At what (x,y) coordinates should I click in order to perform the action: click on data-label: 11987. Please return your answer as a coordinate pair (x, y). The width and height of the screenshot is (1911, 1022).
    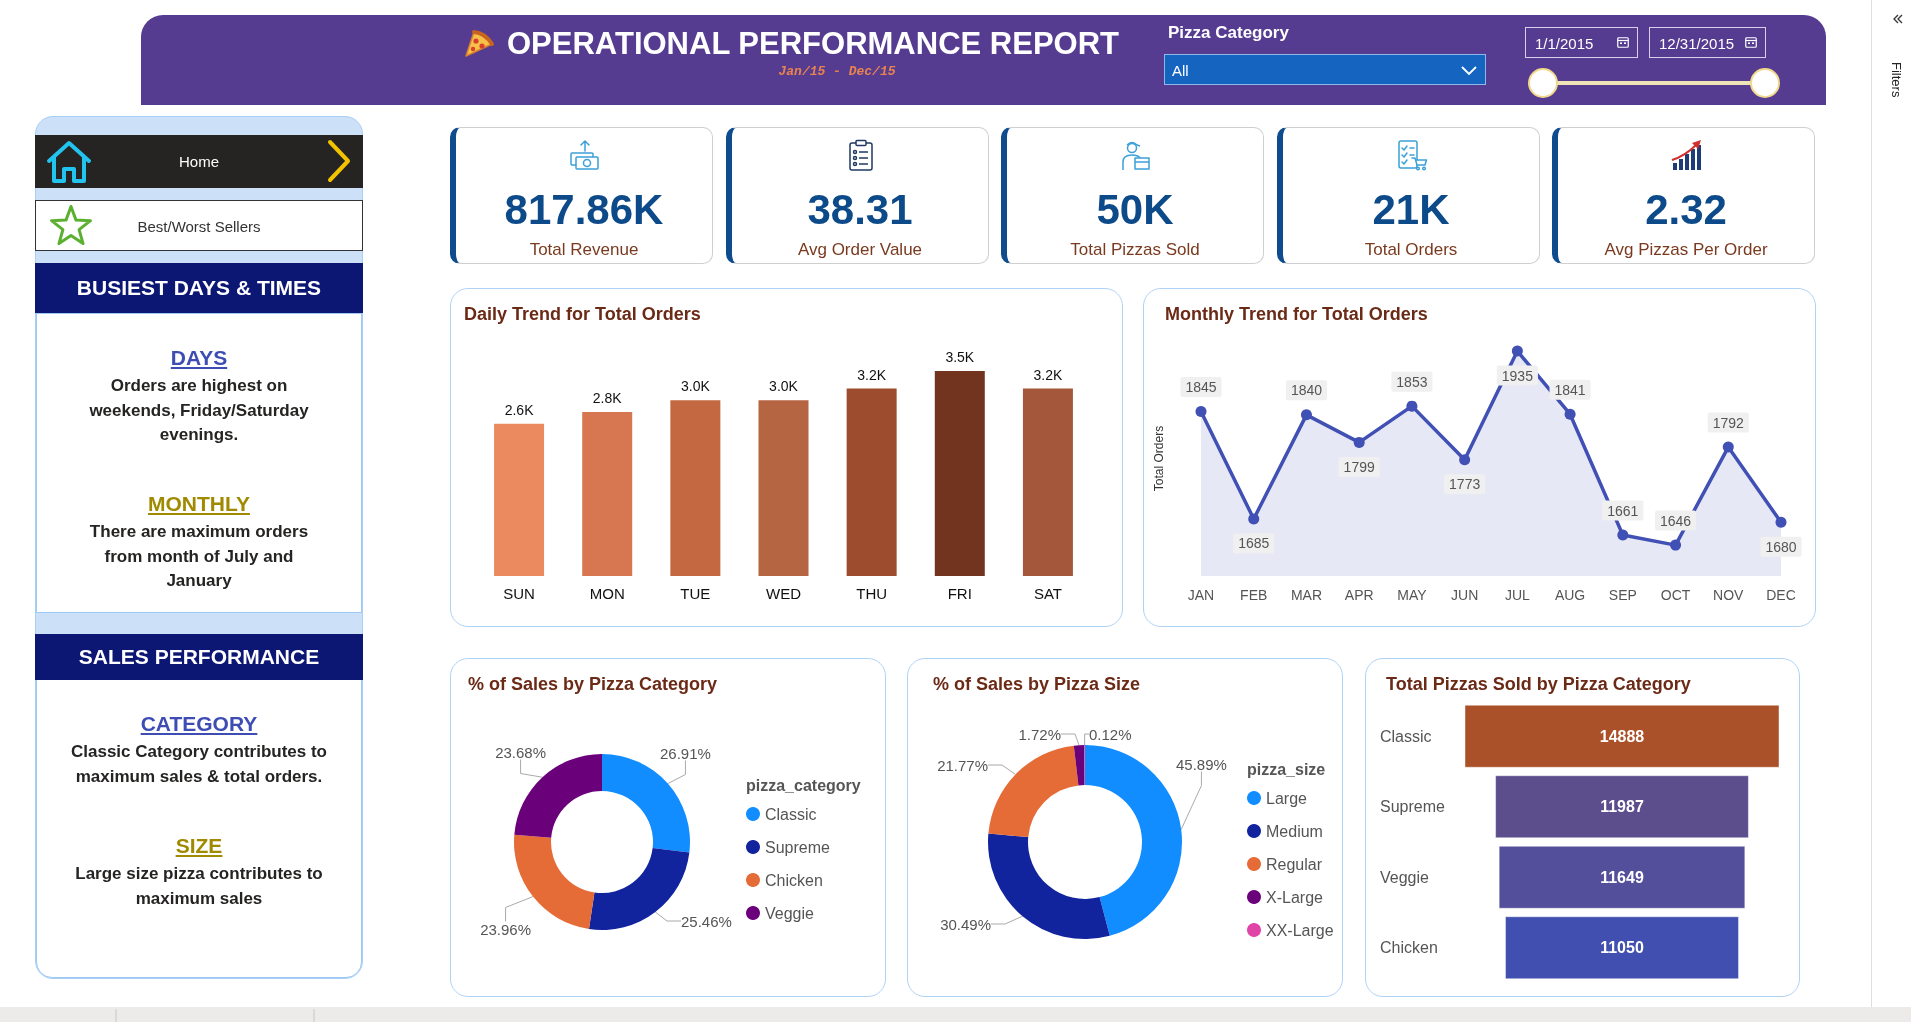
    Looking at the image, I should click on (1622, 807).